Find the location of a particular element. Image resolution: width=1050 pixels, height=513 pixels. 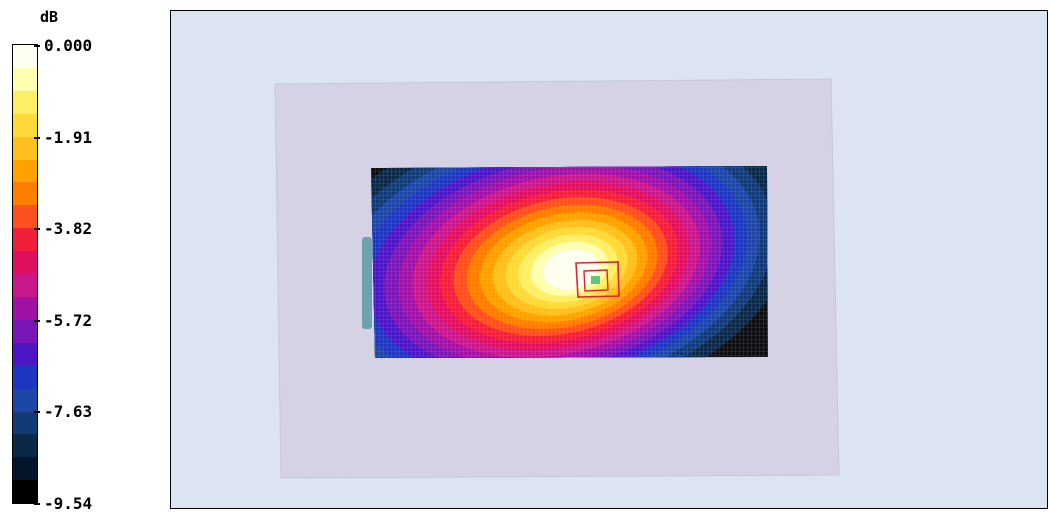

scan-side-edge is located at coordinates (367, 283).